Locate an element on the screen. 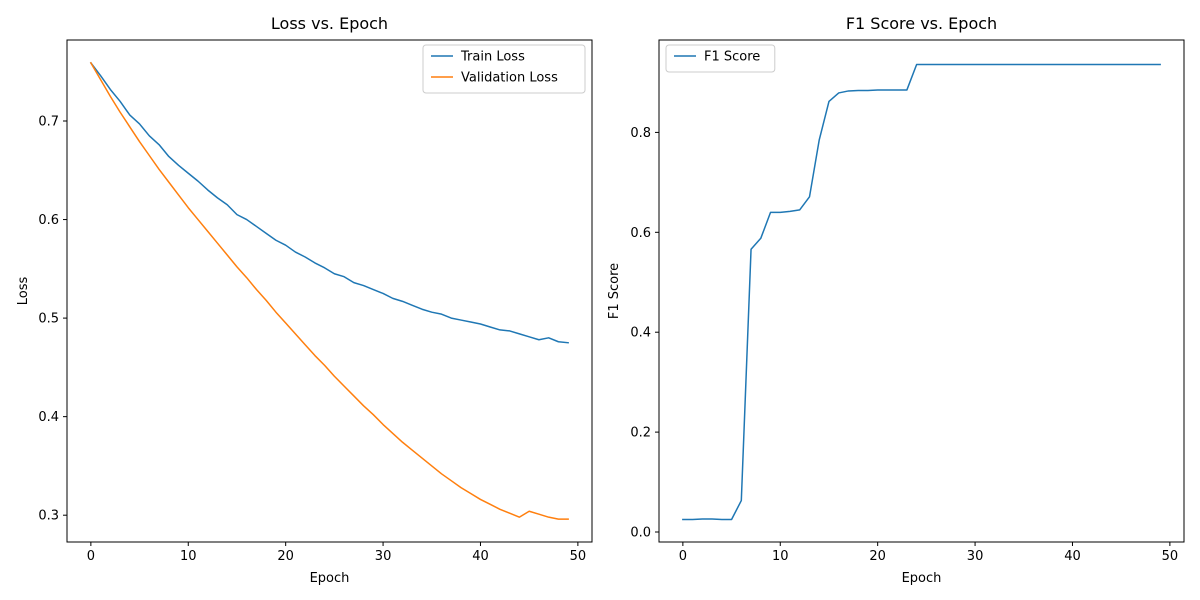 Image resolution: width=1200 pixels, height=600 pixels. loss-chart-ylabel: Loss is located at coordinates (23, 291).